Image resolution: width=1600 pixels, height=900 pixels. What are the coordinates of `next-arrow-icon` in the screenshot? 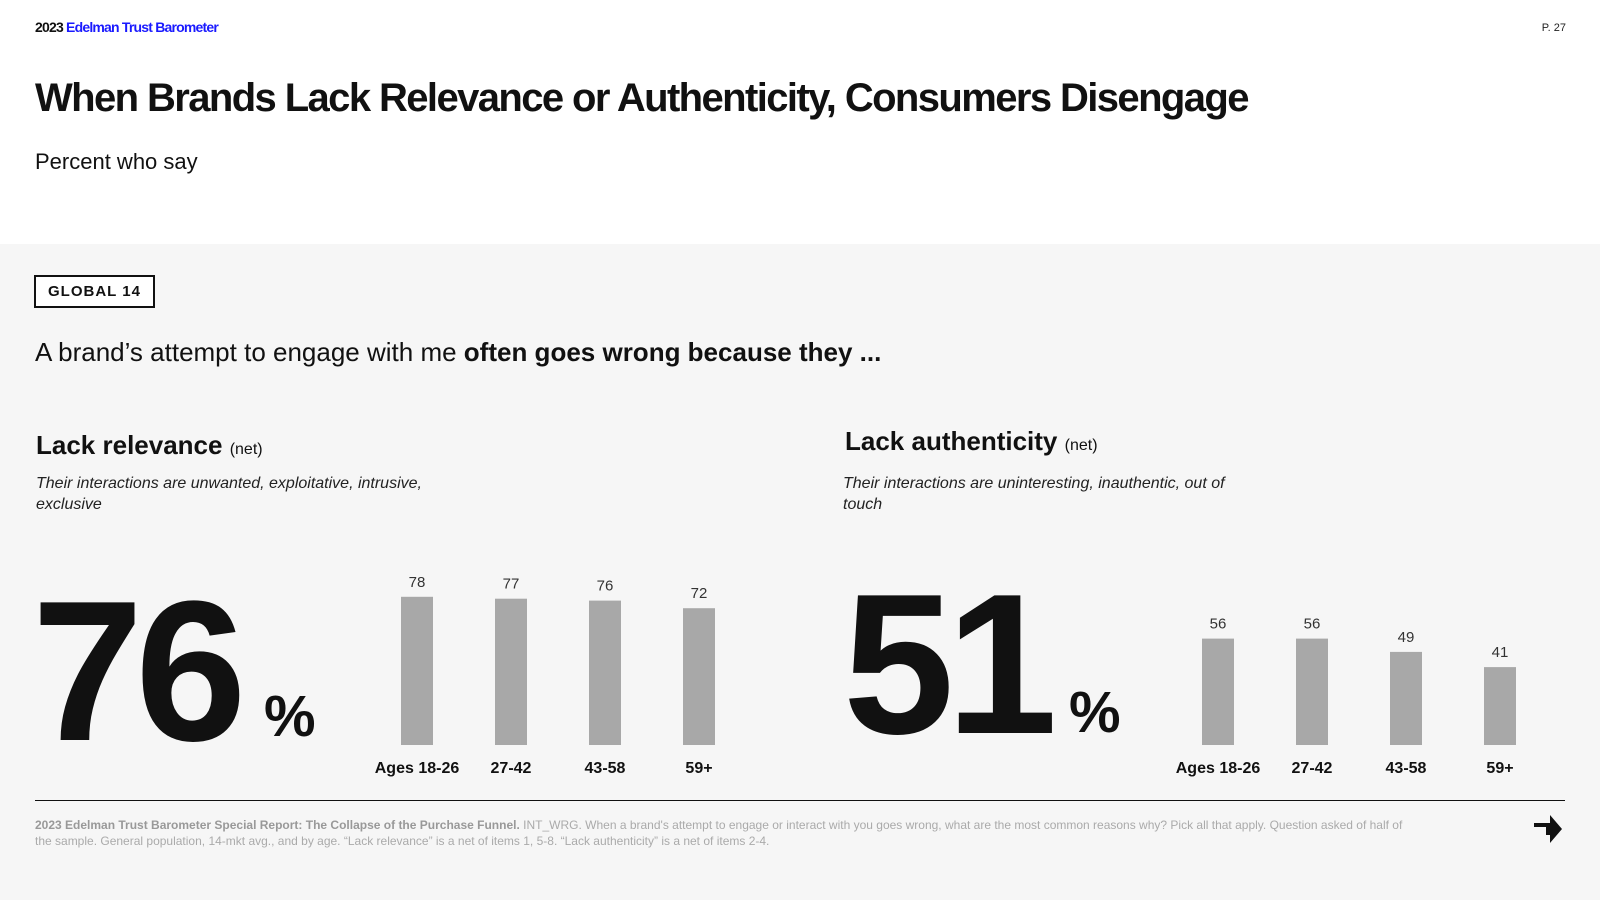 It's located at (1548, 829).